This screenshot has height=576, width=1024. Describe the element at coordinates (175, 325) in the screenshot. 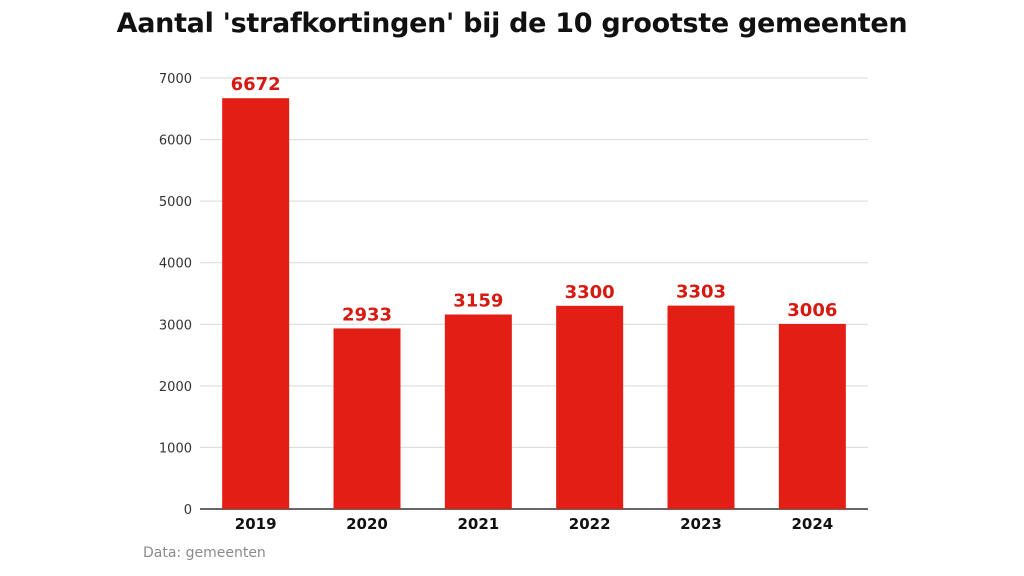

I see `y-tick-label: 3000` at that location.